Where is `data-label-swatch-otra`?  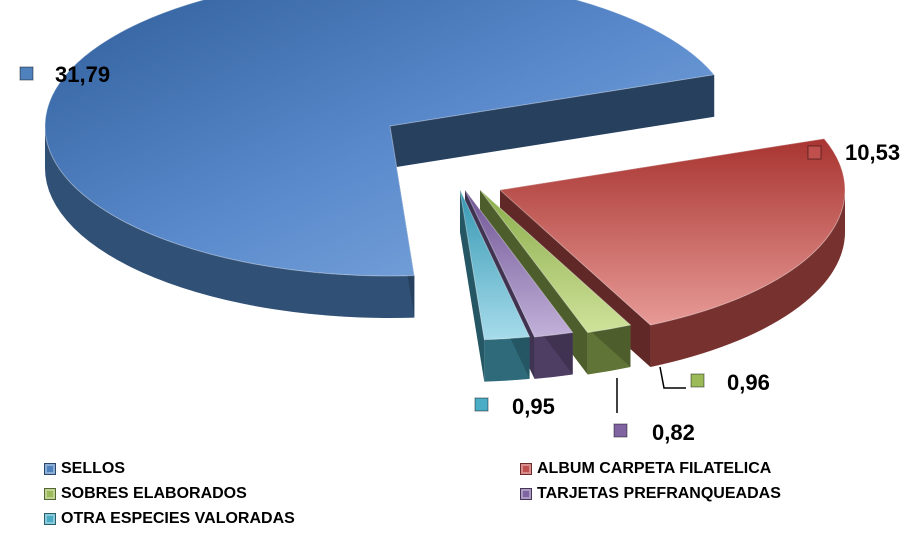 data-label-swatch-otra is located at coordinates (481, 404).